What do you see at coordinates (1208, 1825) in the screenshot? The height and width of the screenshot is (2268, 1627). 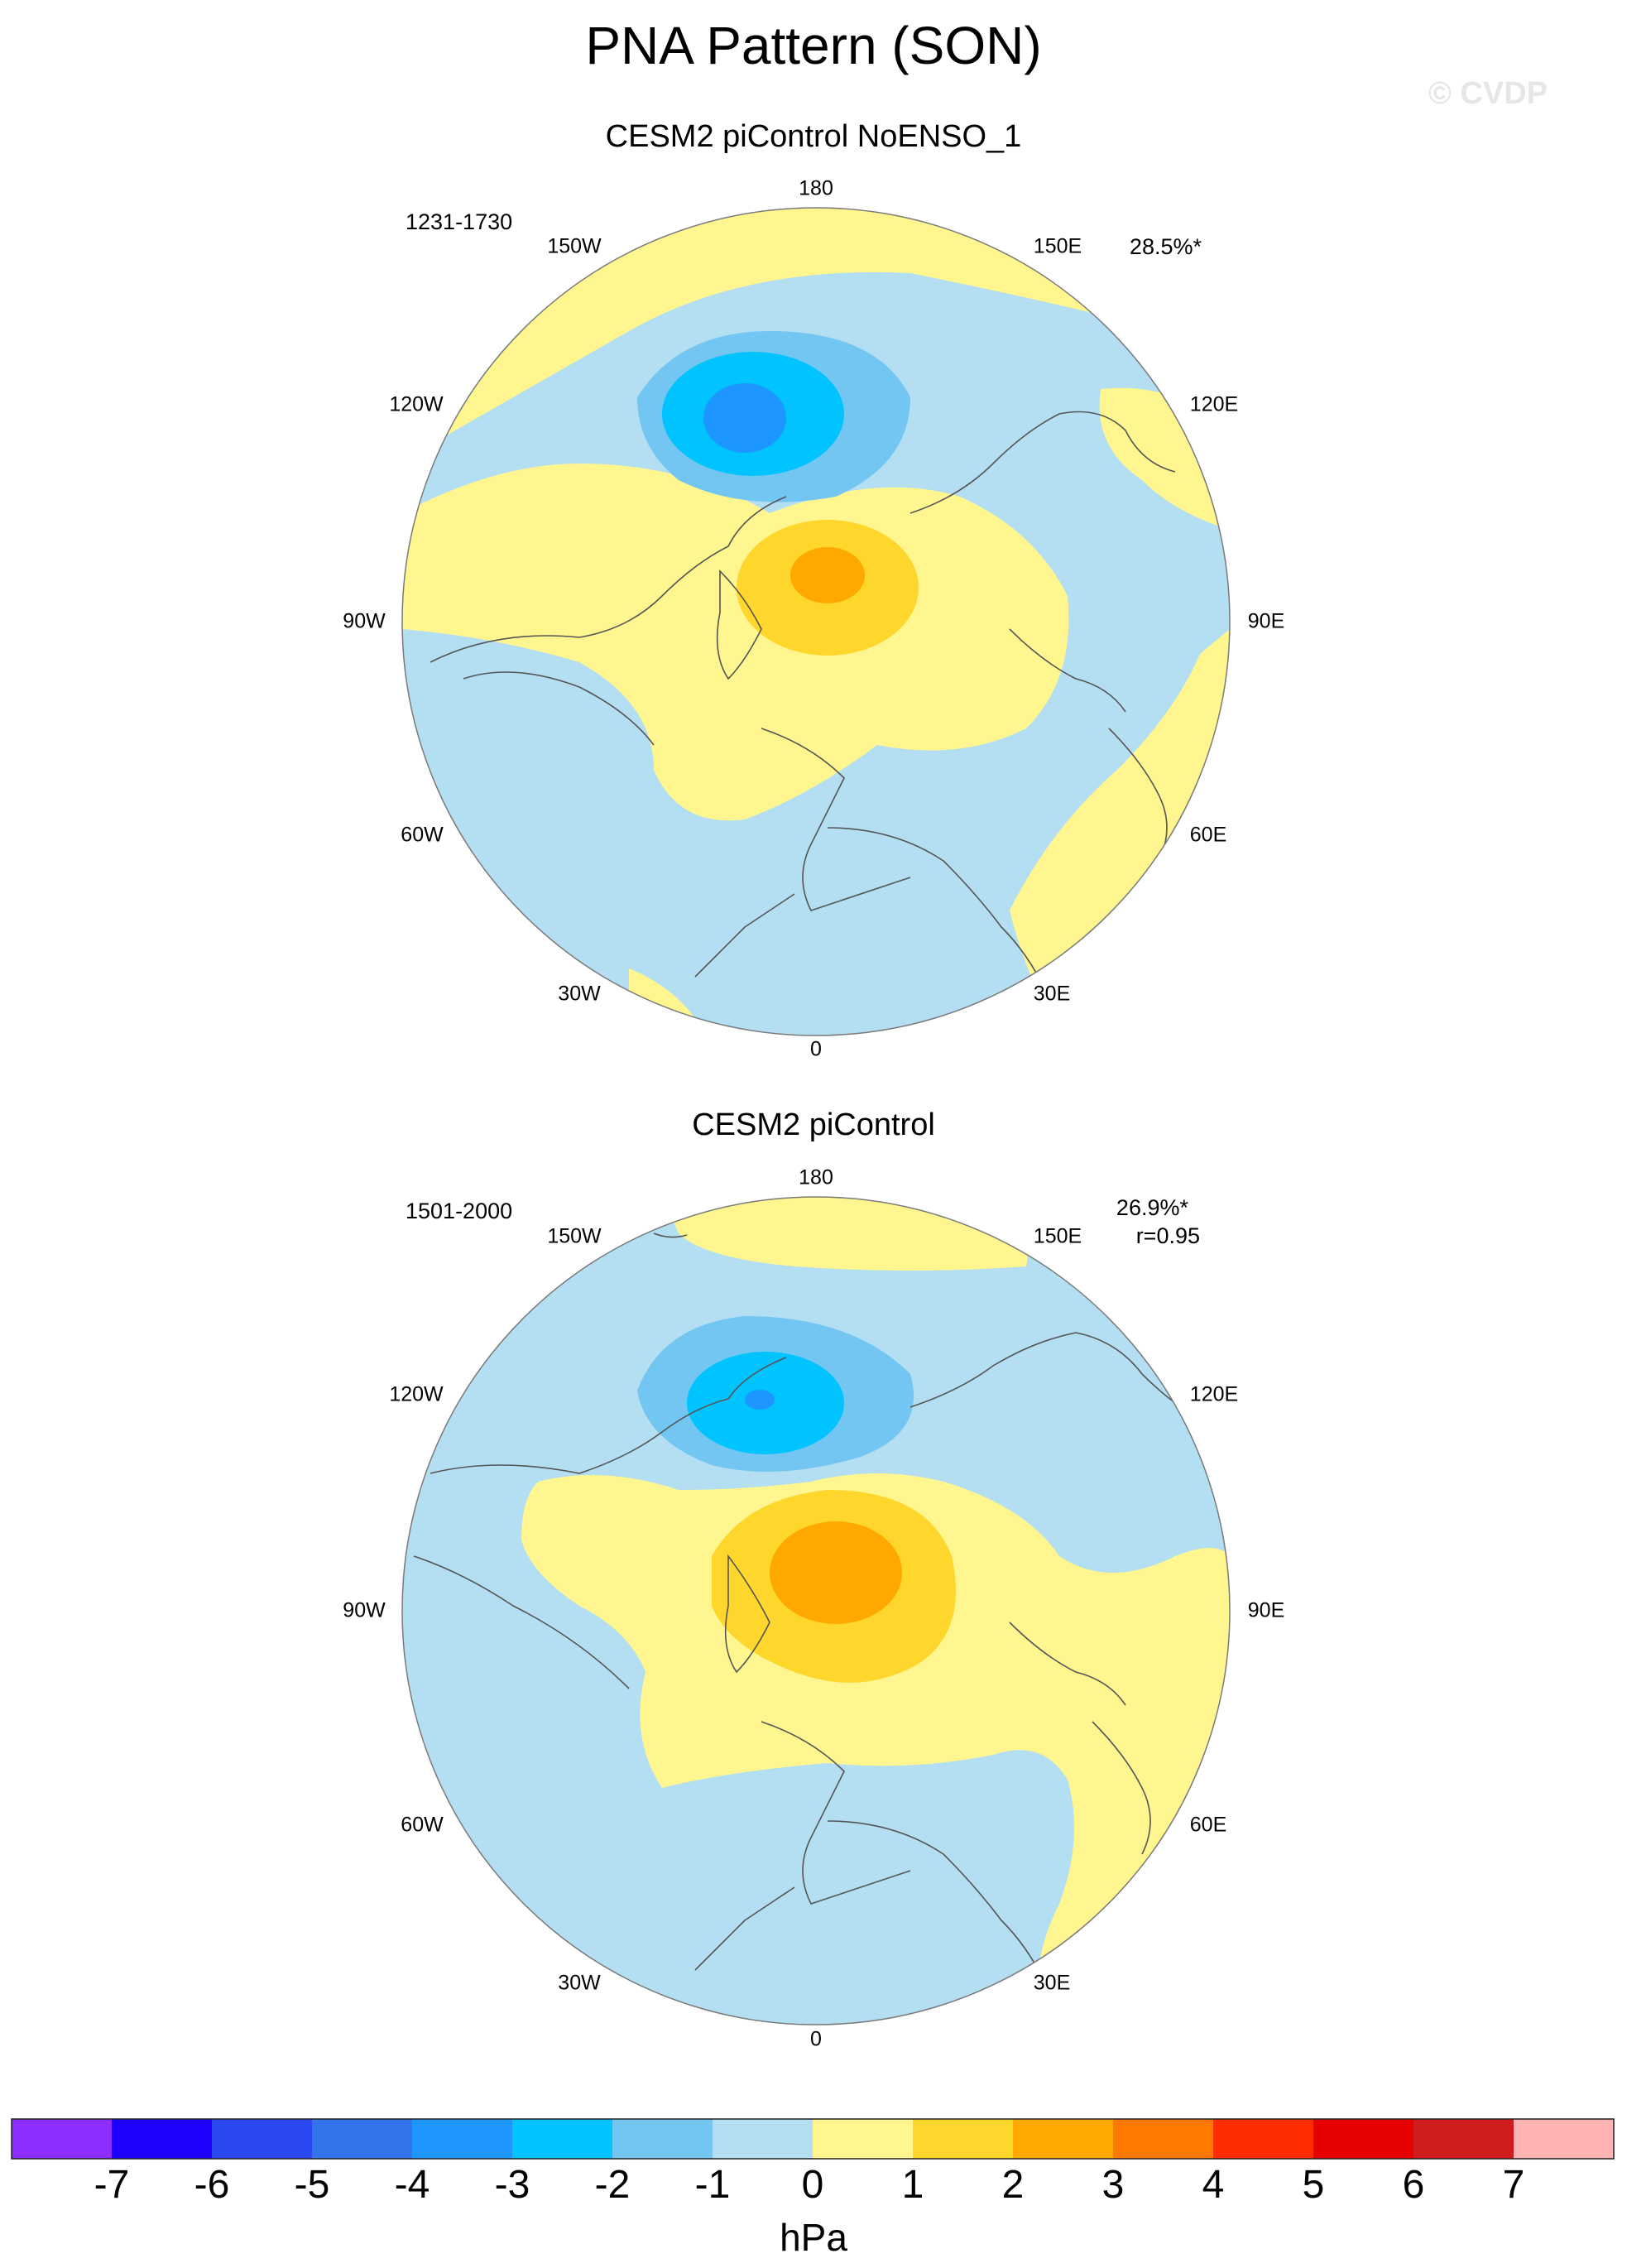 I see `panel-2-lon-60e: 60E` at bounding box center [1208, 1825].